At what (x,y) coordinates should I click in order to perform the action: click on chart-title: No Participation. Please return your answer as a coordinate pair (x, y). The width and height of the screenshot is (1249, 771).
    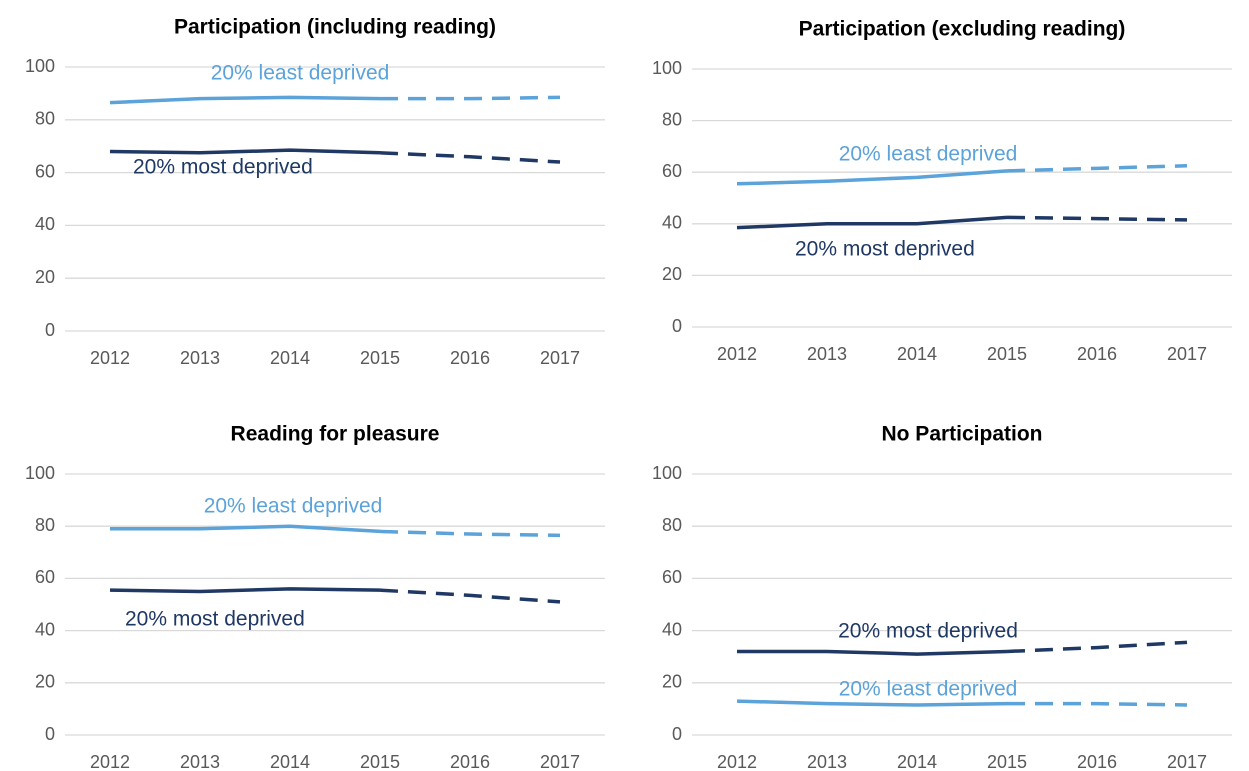
    Looking at the image, I should click on (961, 434).